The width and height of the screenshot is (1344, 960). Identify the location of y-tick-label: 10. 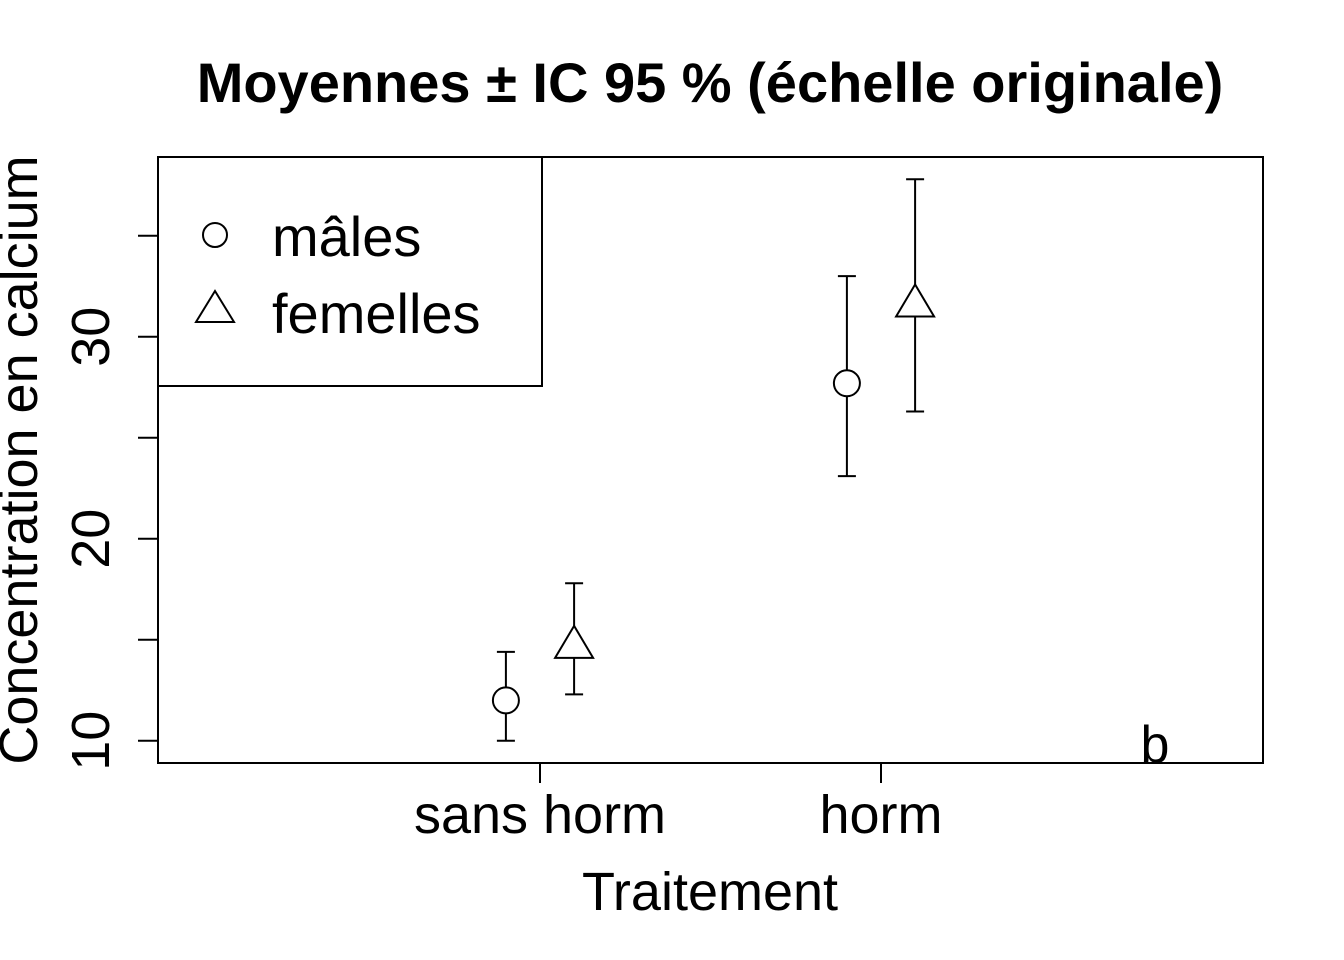
(91, 741).